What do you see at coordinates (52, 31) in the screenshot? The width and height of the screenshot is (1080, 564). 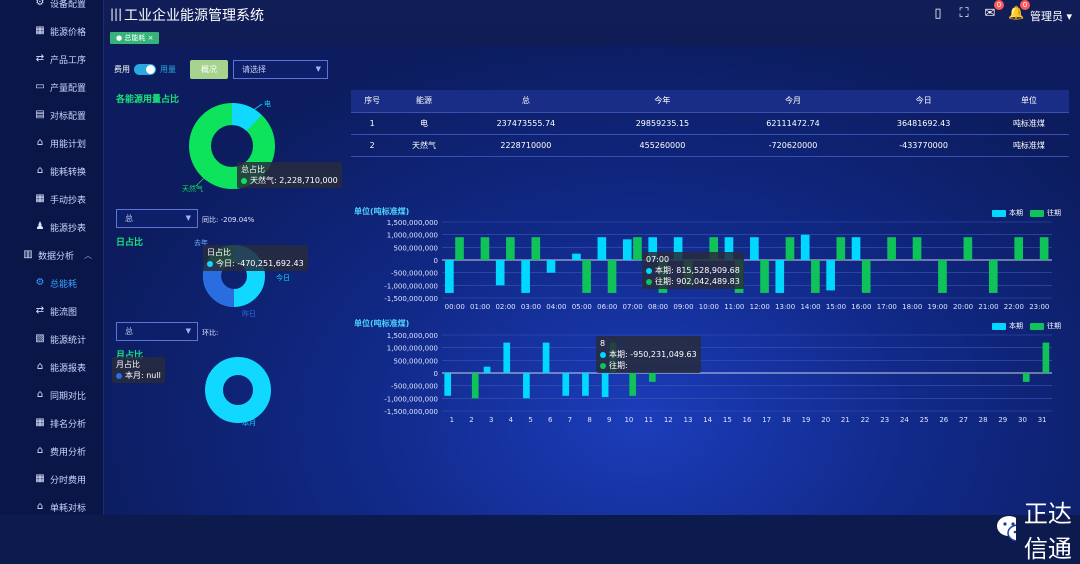 I see `sidebar-item: ▦ 能源价格` at bounding box center [52, 31].